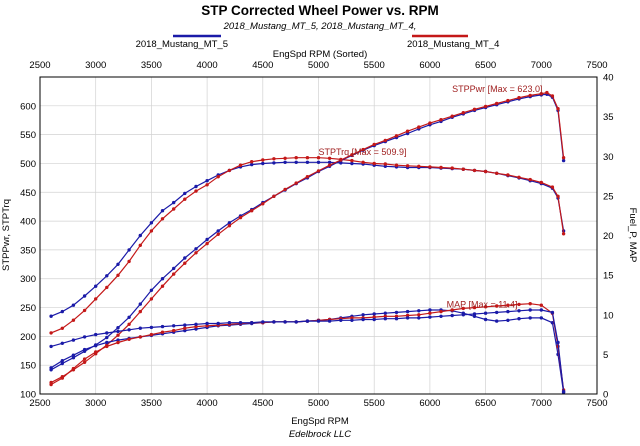  What do you see at coordinates (95, 65) in the screenshot?
I see `x-tick-label-top: 3000` at bounding box center [95, 65].